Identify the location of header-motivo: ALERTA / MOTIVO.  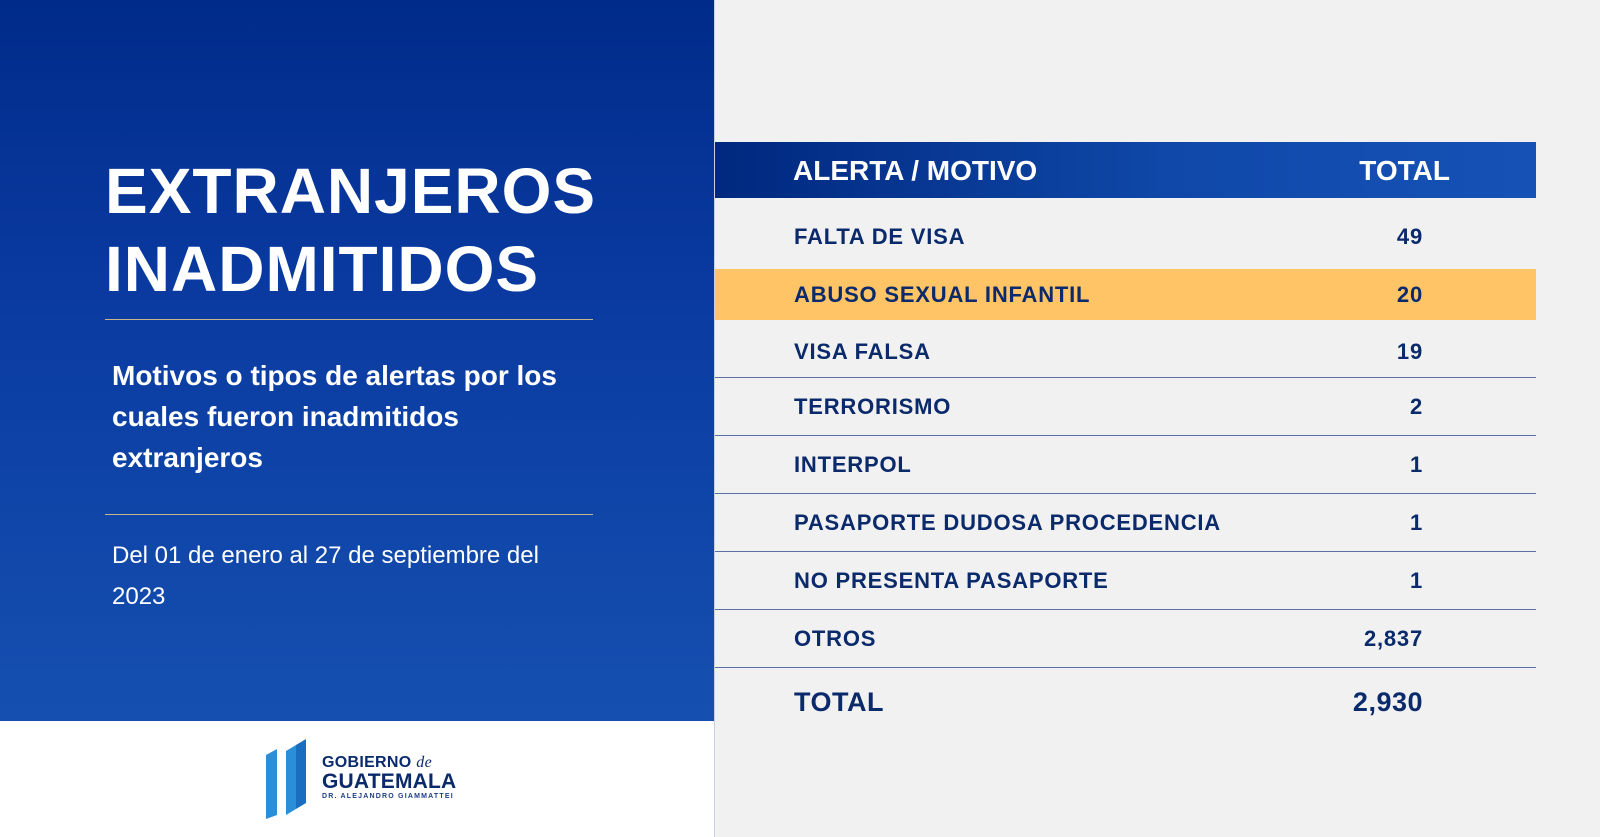
(915, 170).